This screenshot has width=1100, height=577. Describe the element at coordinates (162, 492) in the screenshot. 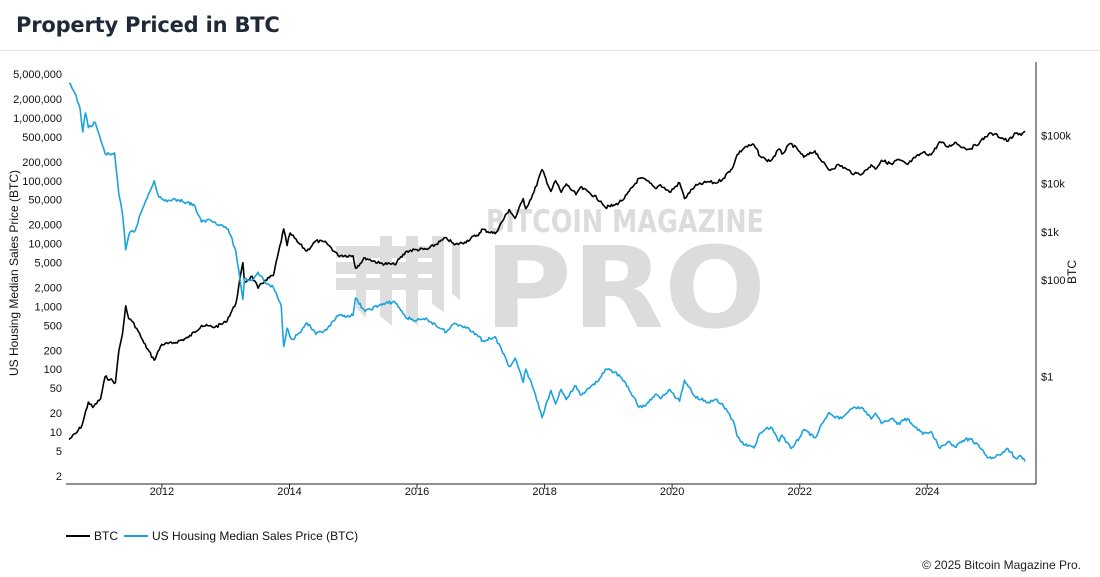

I see `x-axis-tick-label: 2012` at that location.